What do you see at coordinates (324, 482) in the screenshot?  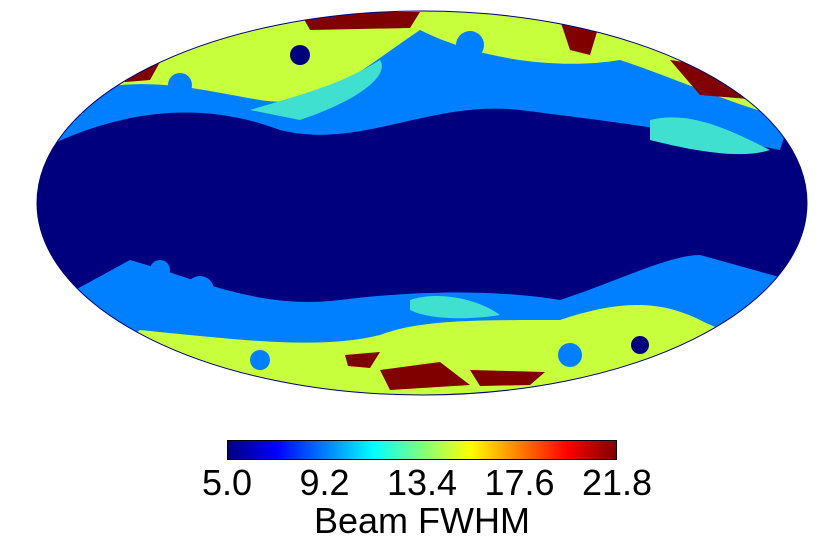 I see `colorbar-tick-label: 9.2` at bounding box center [324, 482].